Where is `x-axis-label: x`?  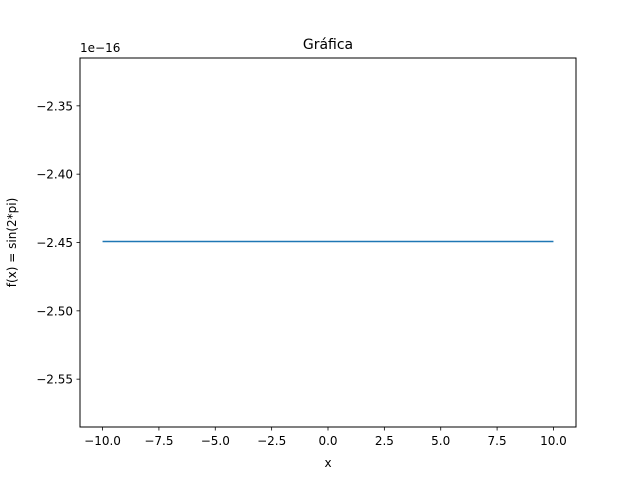
x-axis-label: x is located at coordinates (327, 463).